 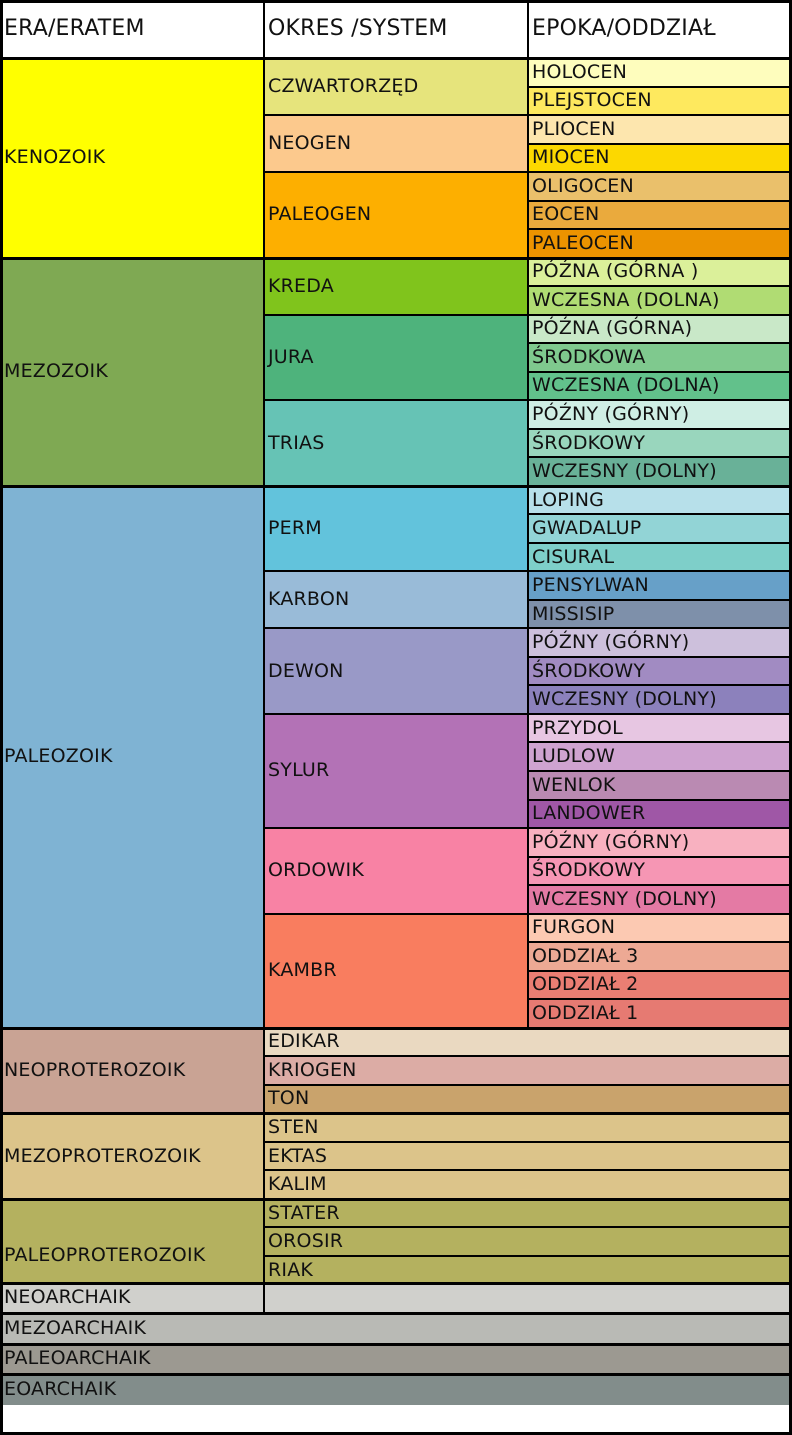 I want to click on period-cell: KREDA, so click(x=396, y=286).